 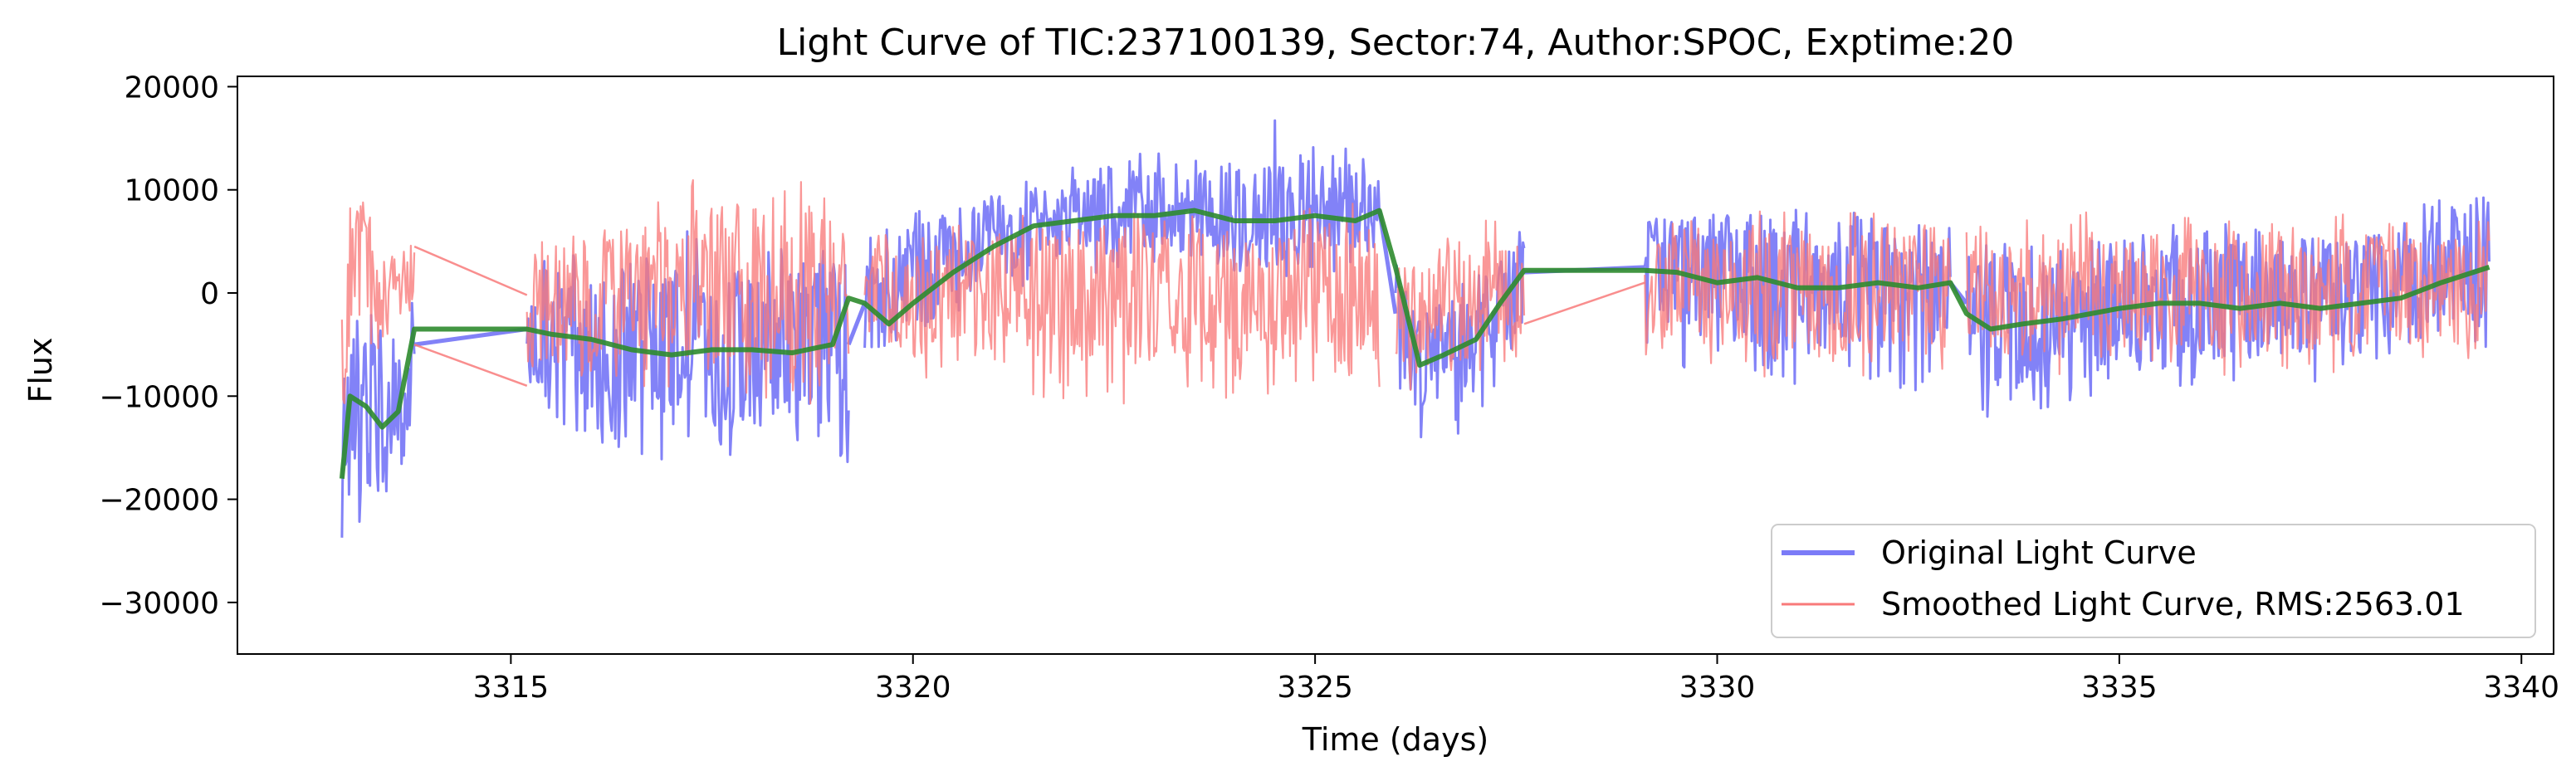 What do you see at coordinates (159, 604) in the screenshot?
I see `y-tick-label: −30000` at bounding box center [159, 604].